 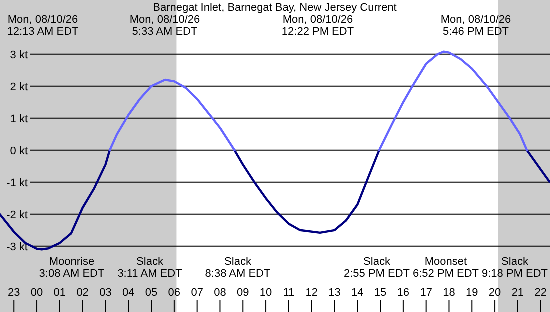 What do you see at coordinates (43, 26) in the screenshot?
I see `annotation: Mon, 08/10/26 12:13 AM EDT` at bounding box center [43, 26].